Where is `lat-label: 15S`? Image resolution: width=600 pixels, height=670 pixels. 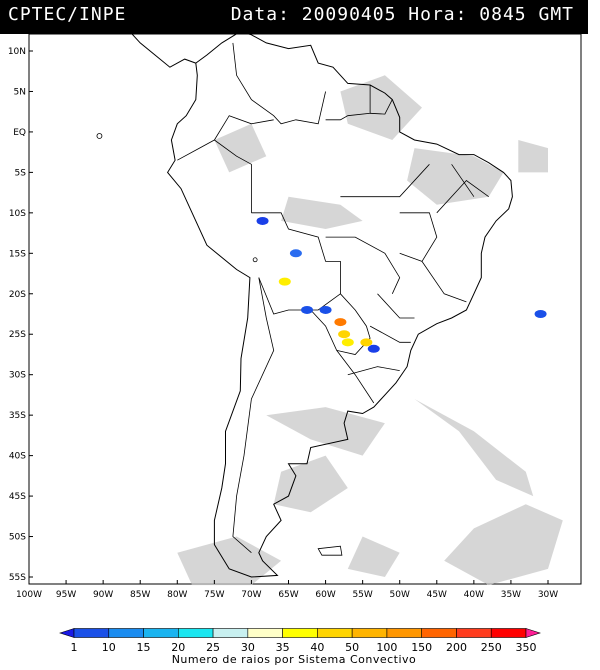
lat-label: 15S is located at coordinates (17, 254).